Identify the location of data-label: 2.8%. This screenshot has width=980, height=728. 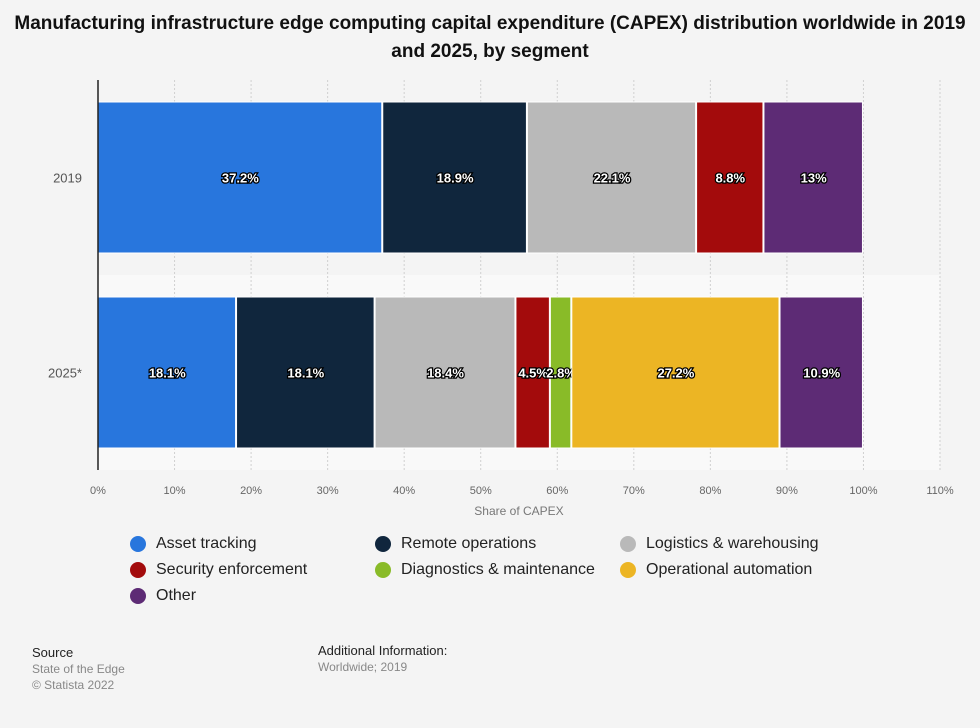
(561, 373).